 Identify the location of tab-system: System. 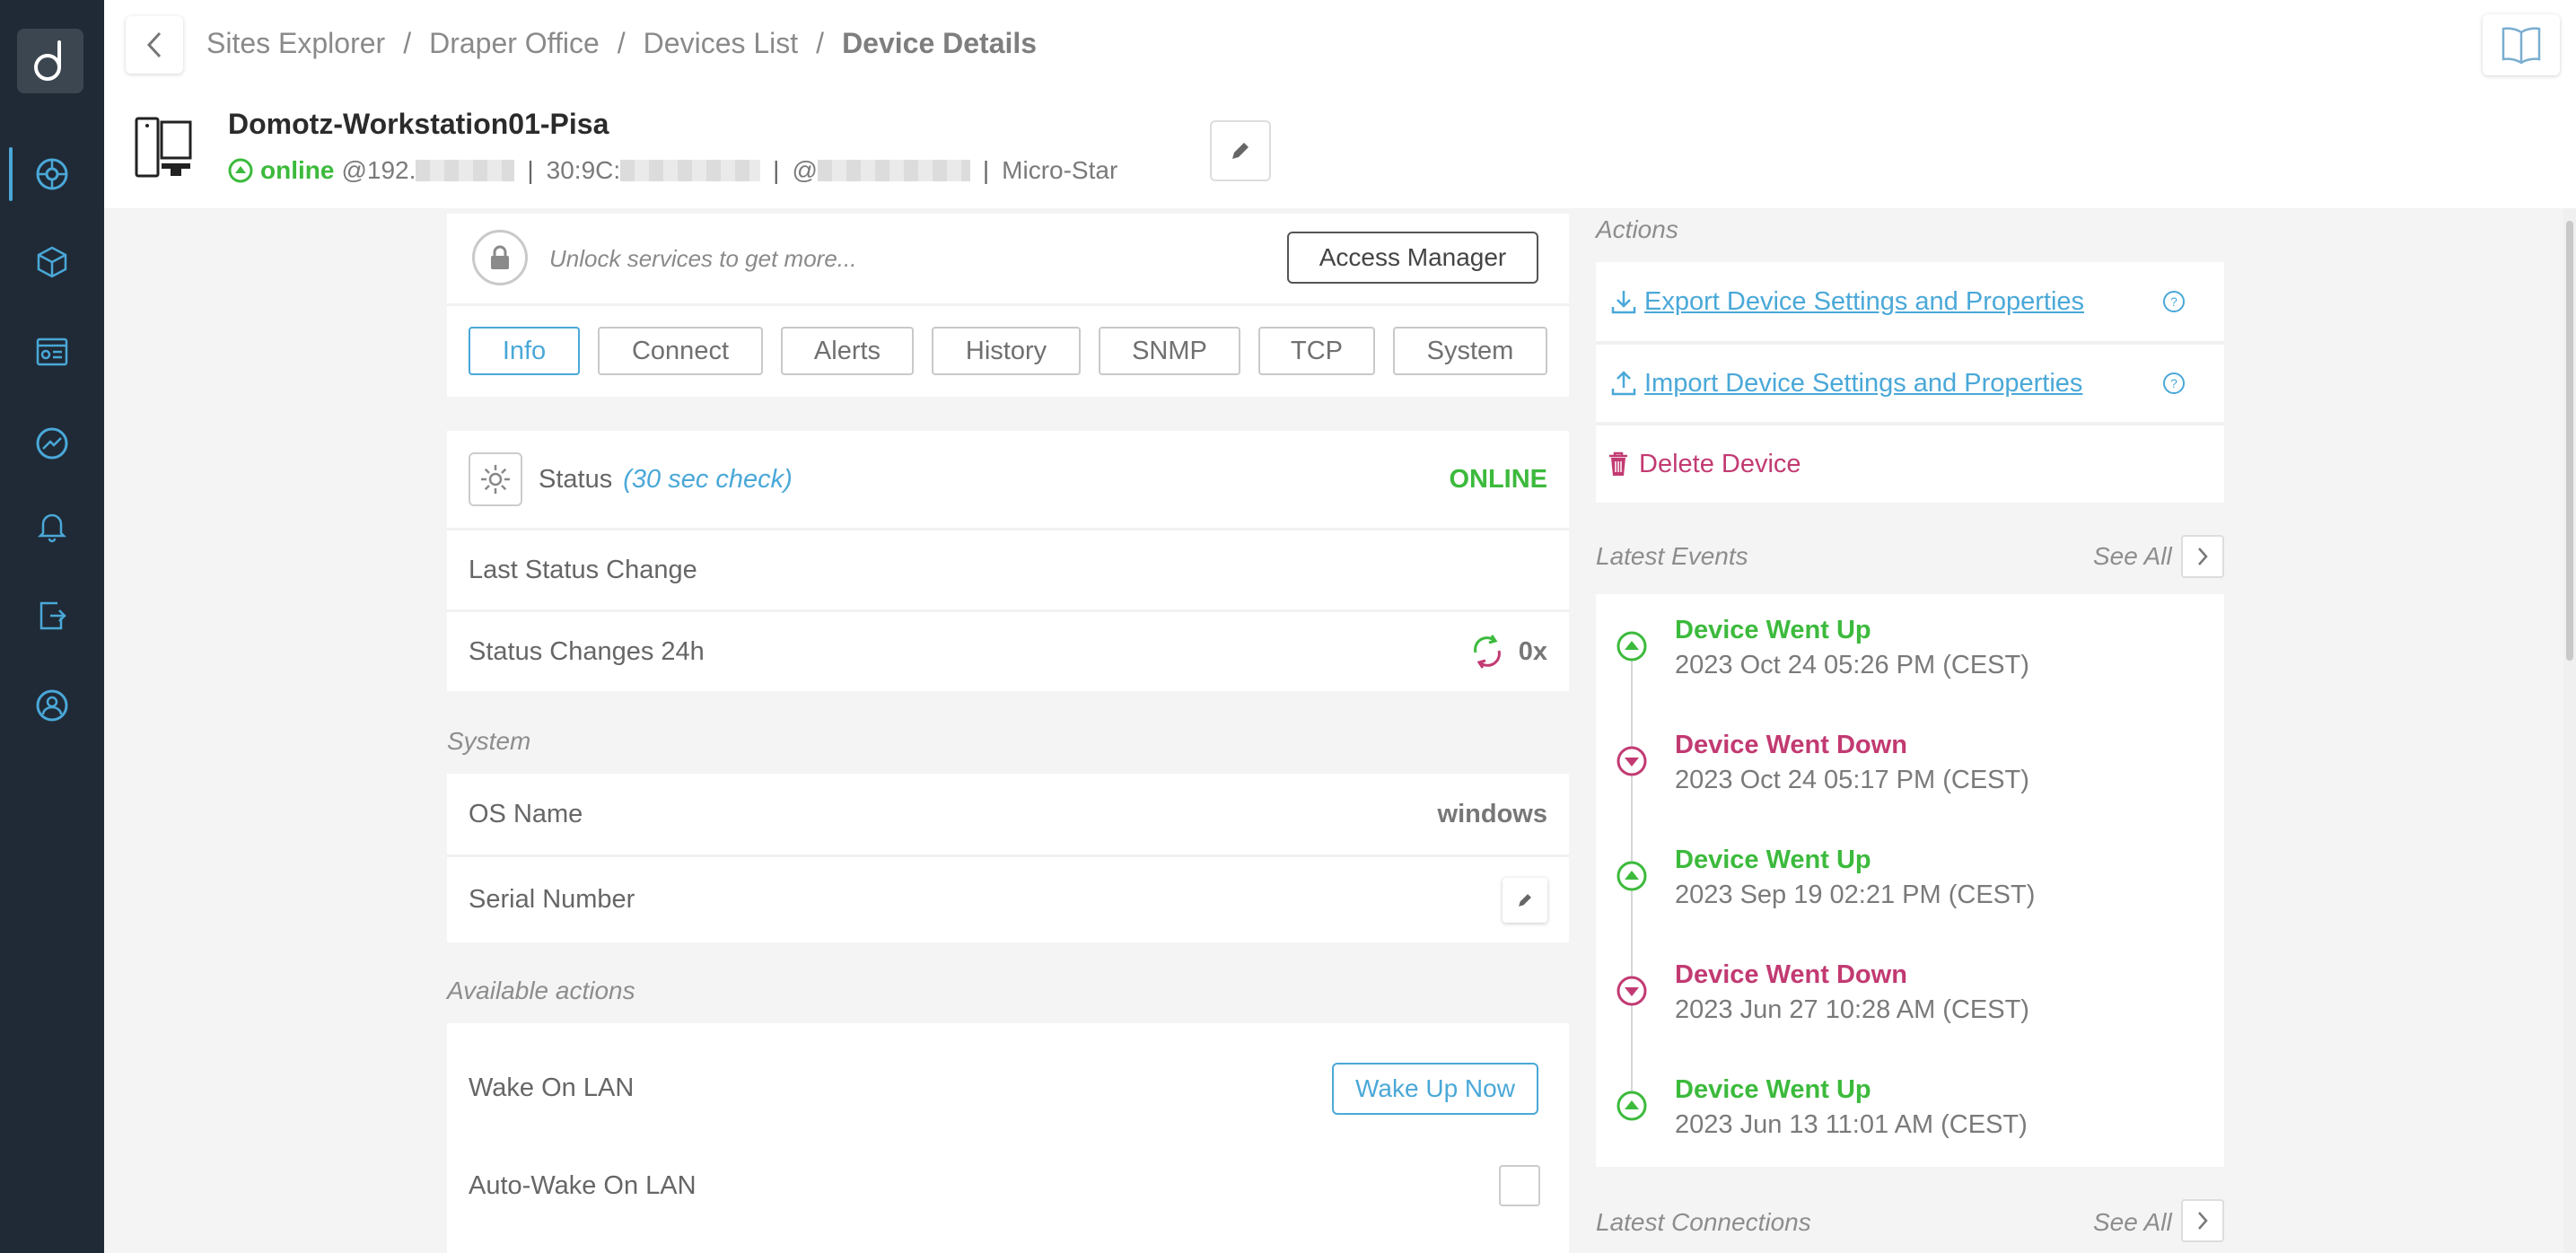
(1470, 351).